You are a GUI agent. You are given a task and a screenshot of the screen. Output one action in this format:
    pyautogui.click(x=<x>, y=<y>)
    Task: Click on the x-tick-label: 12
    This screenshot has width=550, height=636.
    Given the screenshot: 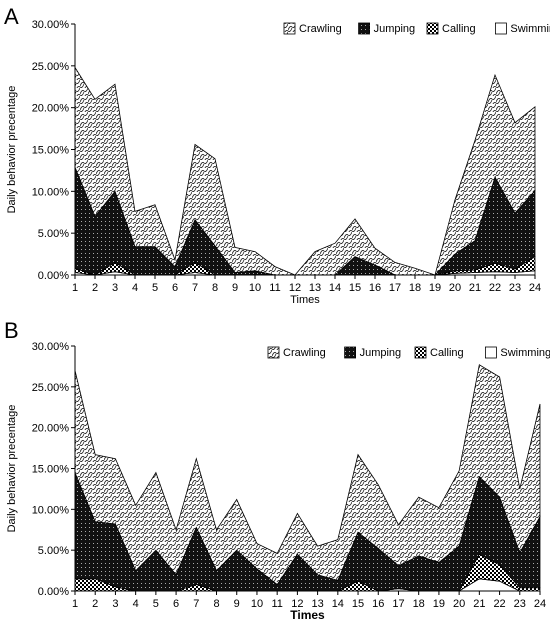 What is the action you would take?
    pyautogui.click(x=295, y=288)
    